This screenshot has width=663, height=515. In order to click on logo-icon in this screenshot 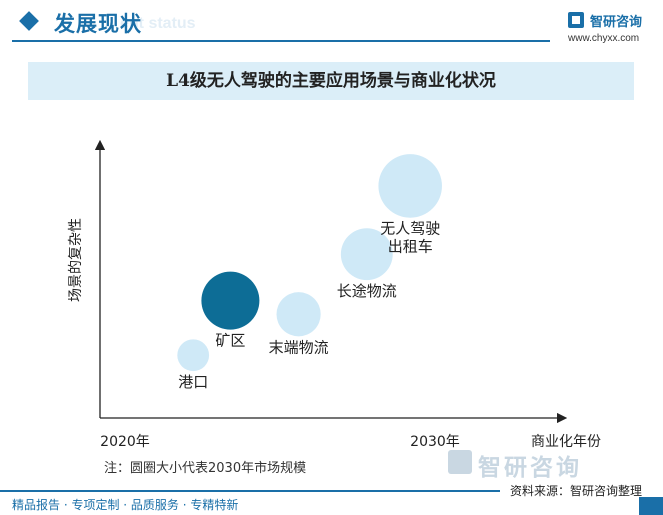, I will do `click(576, 20)`.